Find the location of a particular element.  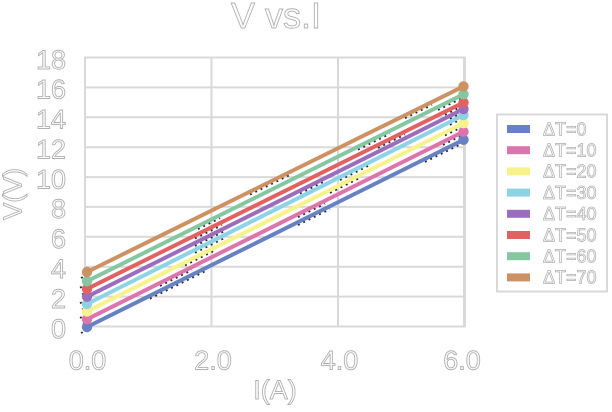

svg-text: I(A) is located at coordinates (275, 390).